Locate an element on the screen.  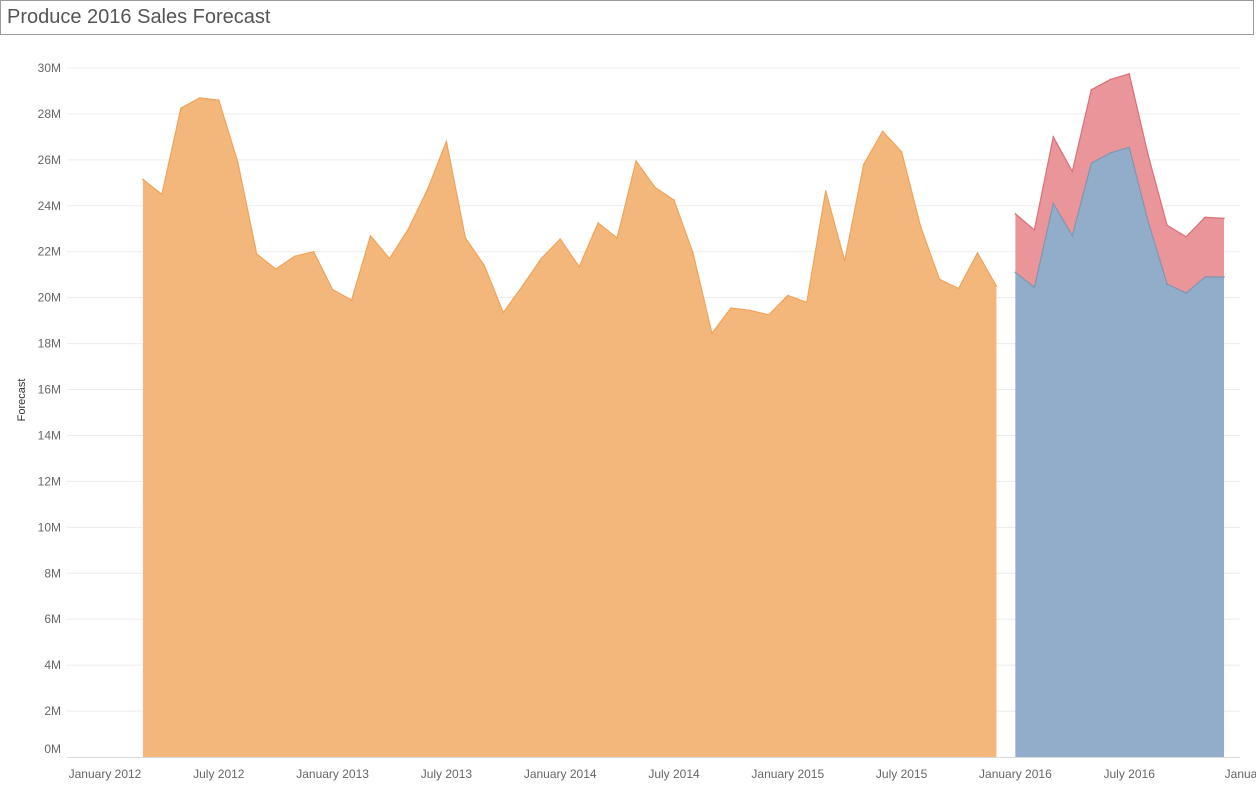
y-tick-label: 28M is located at coordinates (49, 114).